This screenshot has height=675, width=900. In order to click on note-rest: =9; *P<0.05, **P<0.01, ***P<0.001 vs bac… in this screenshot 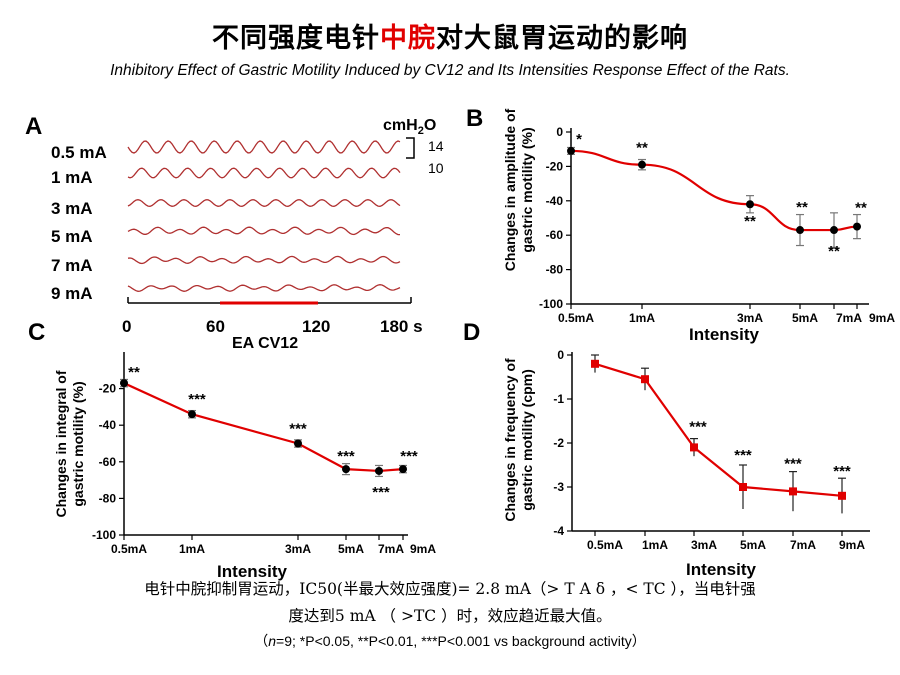, I will do `click(461, 641)`.